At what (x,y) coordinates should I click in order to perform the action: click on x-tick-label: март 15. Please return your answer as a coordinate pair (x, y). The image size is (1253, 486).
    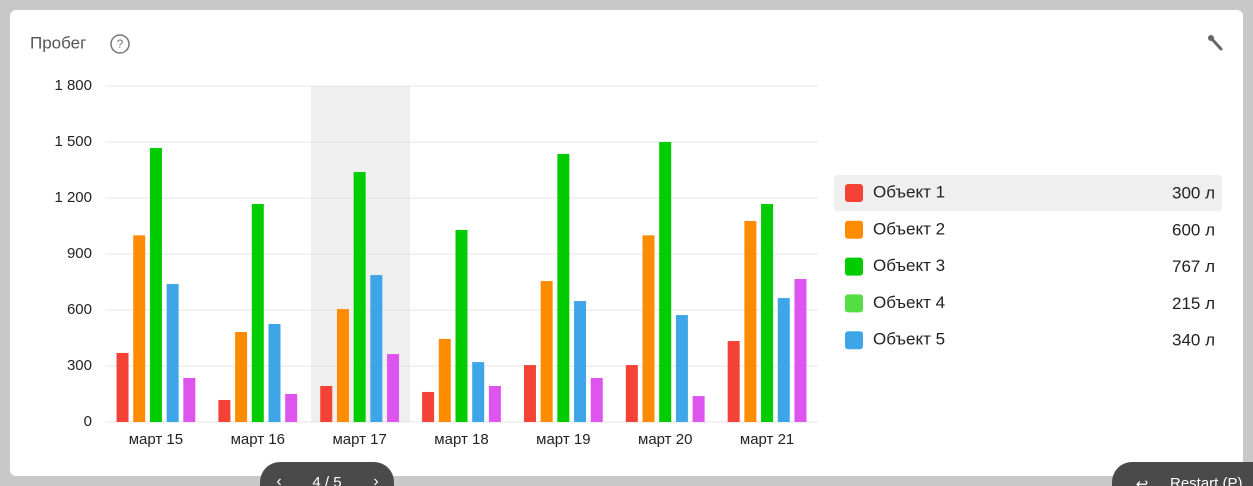
    Looking at the image, I should click on (156, 439).